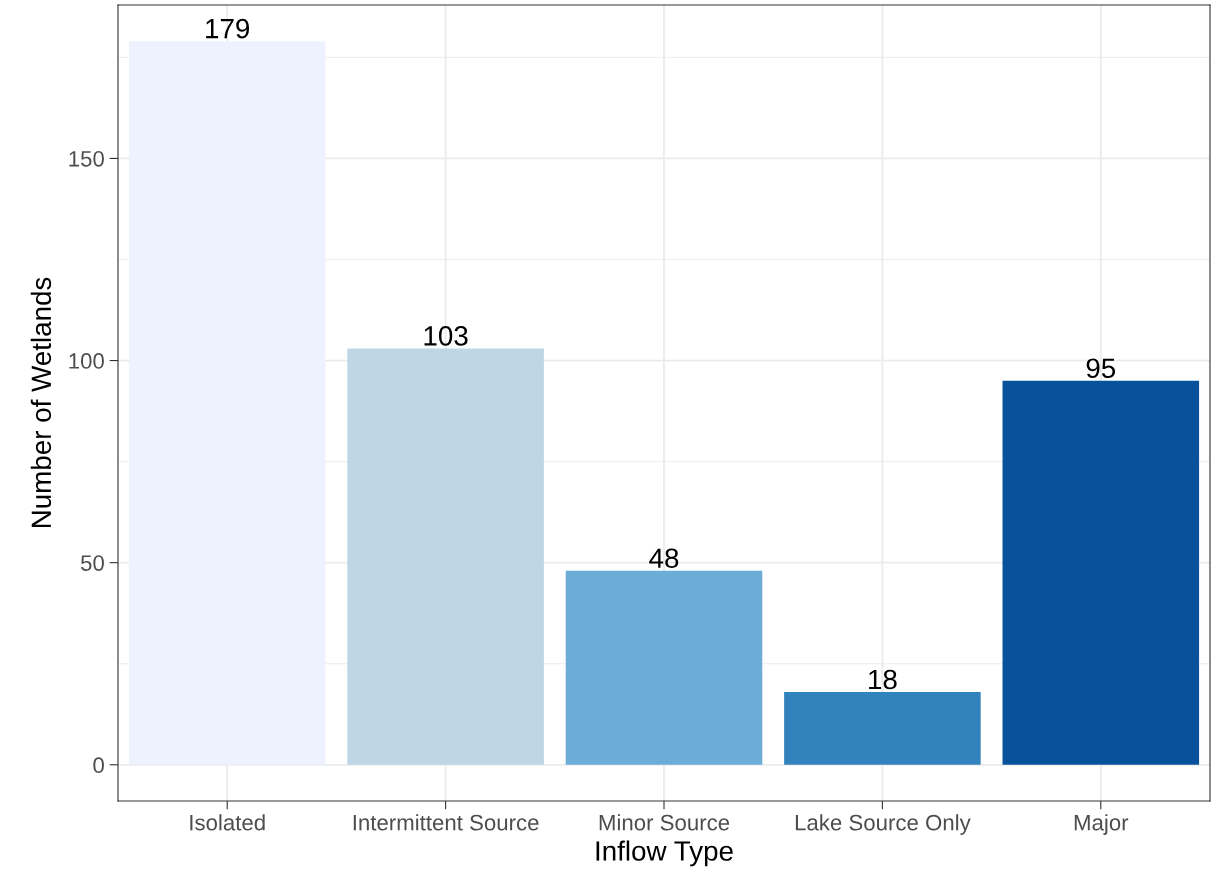 This screenshot has height=886, width=1212. What do you see at coordinates (41, 402) in the screenshot?
I see `y-axis-title: Number of Wetlands` at bounding box center [41, 402].